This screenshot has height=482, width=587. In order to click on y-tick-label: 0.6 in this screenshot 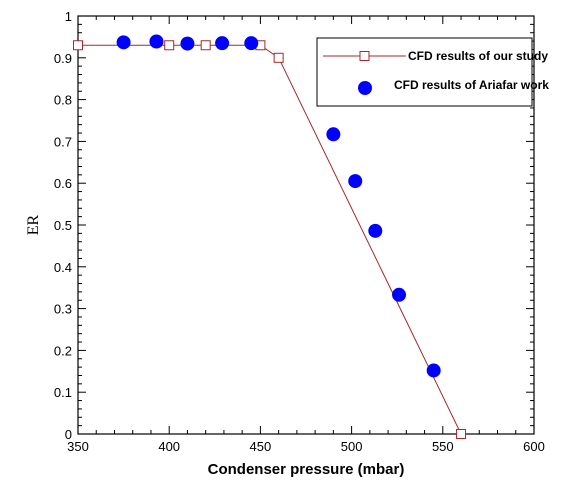, I will do `click(63, 183)`.